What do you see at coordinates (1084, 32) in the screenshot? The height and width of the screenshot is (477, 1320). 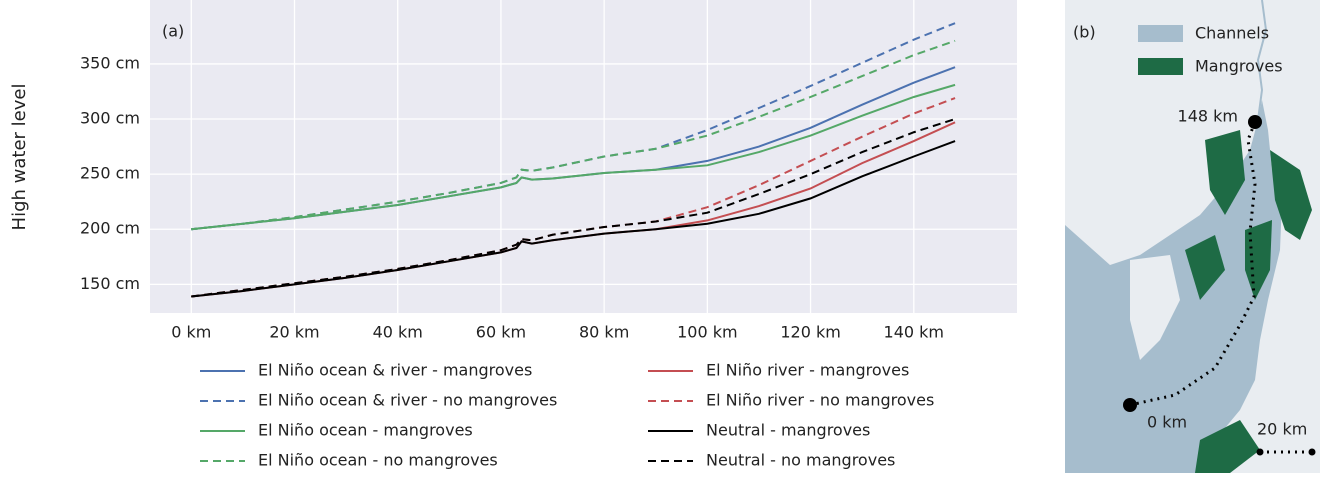 I see `panel-label: (b)` at bounding box center [1084, 32].